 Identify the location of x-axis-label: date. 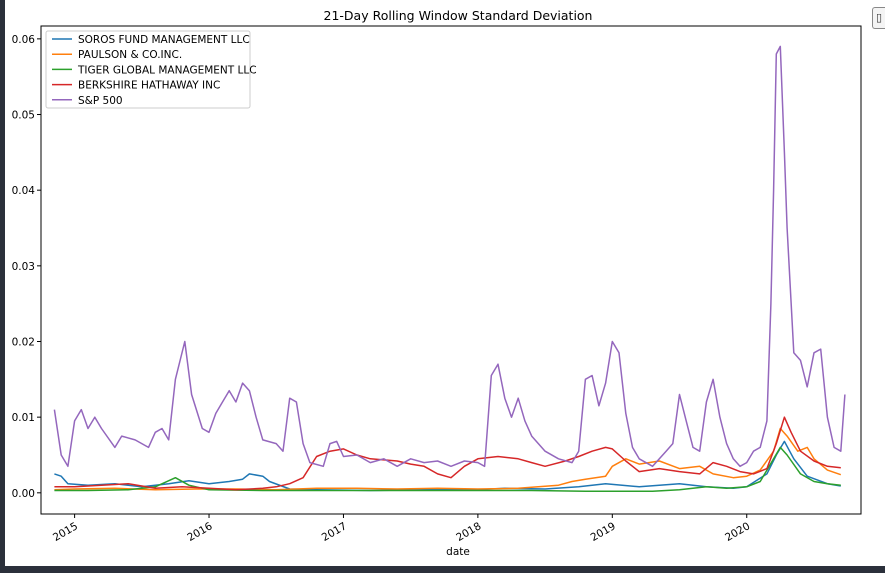
(458, 552).